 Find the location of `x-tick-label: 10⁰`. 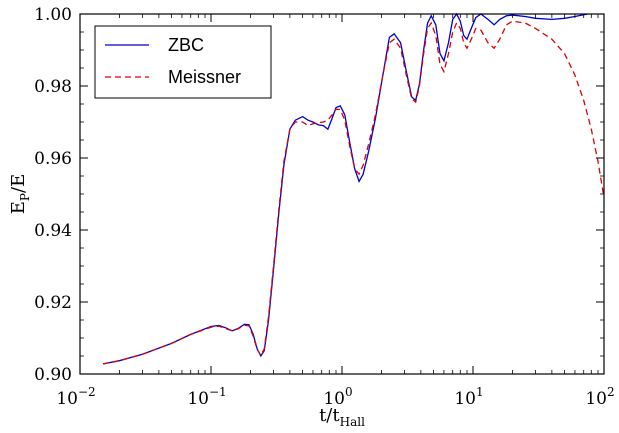

x-tick-label: 10⁰ is located at coordinates (337, 397).